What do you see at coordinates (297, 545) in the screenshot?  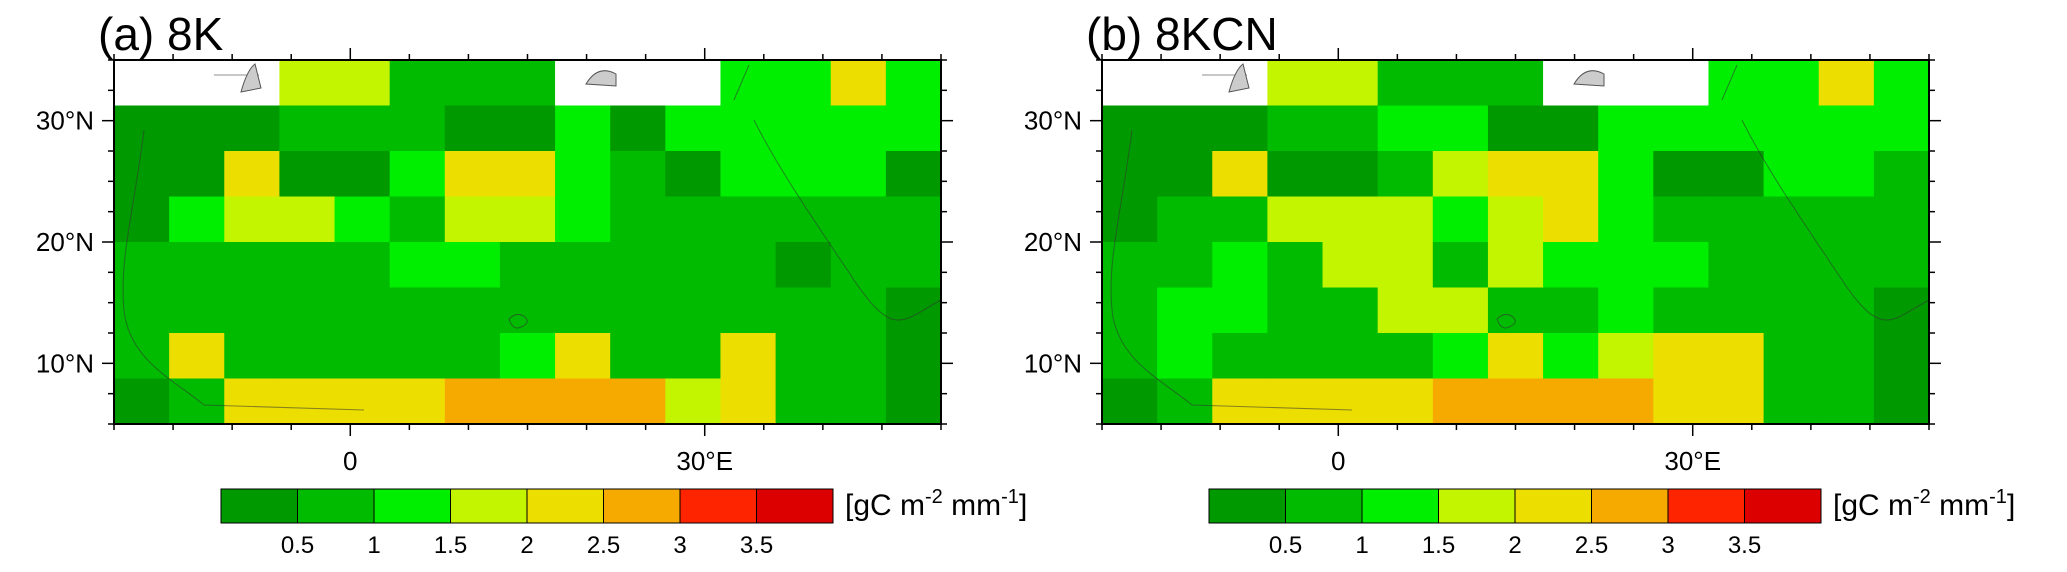 I see `colorbar-tick-label: 0.5` at bounding box center [297, 545].